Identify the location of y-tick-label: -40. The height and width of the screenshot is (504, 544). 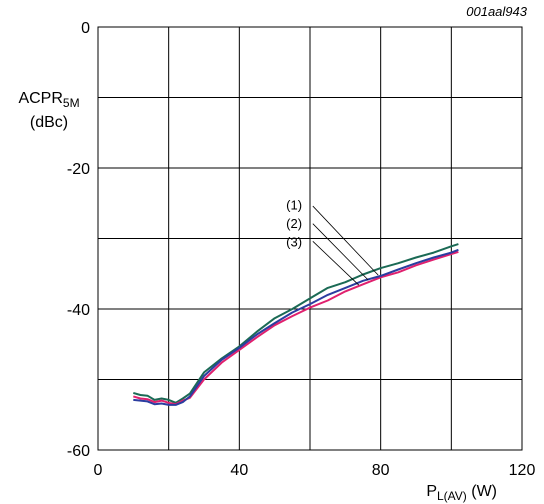
(78, 310).